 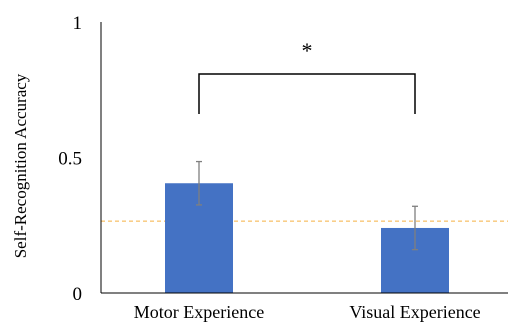 I want to click on significance-star: *, so click(x=307, y=50).